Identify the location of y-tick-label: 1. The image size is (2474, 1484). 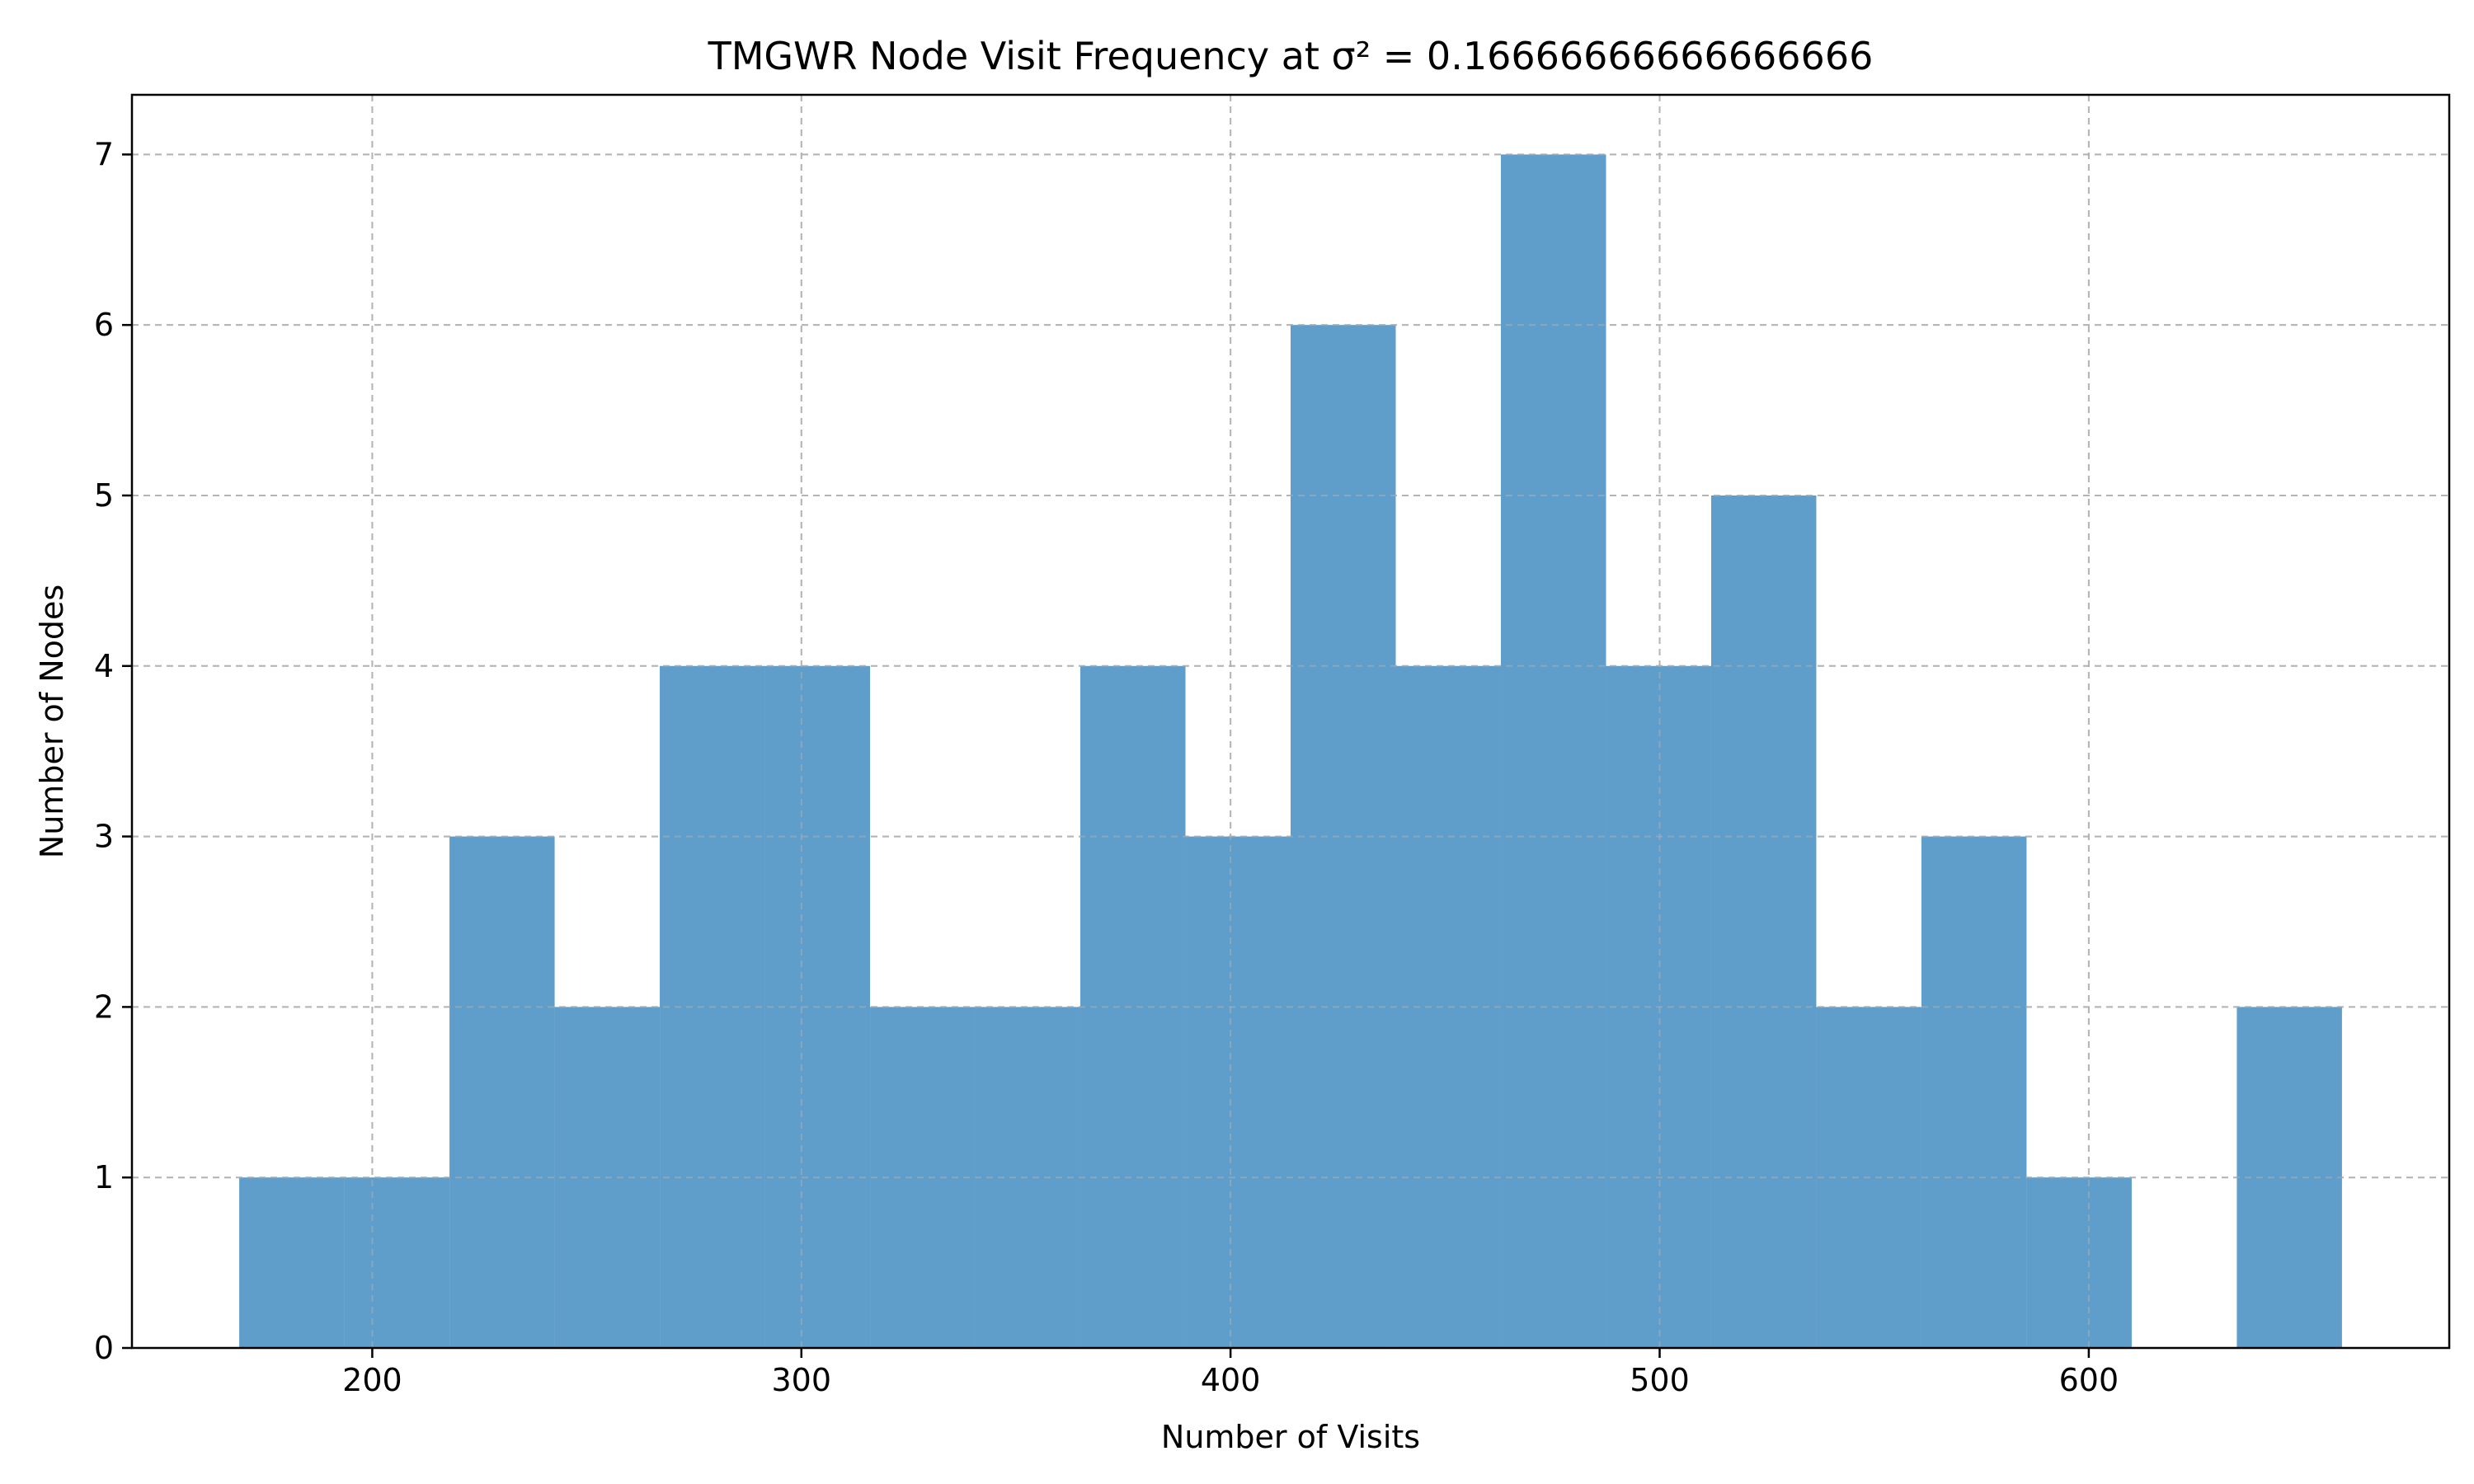
(104, 1177).